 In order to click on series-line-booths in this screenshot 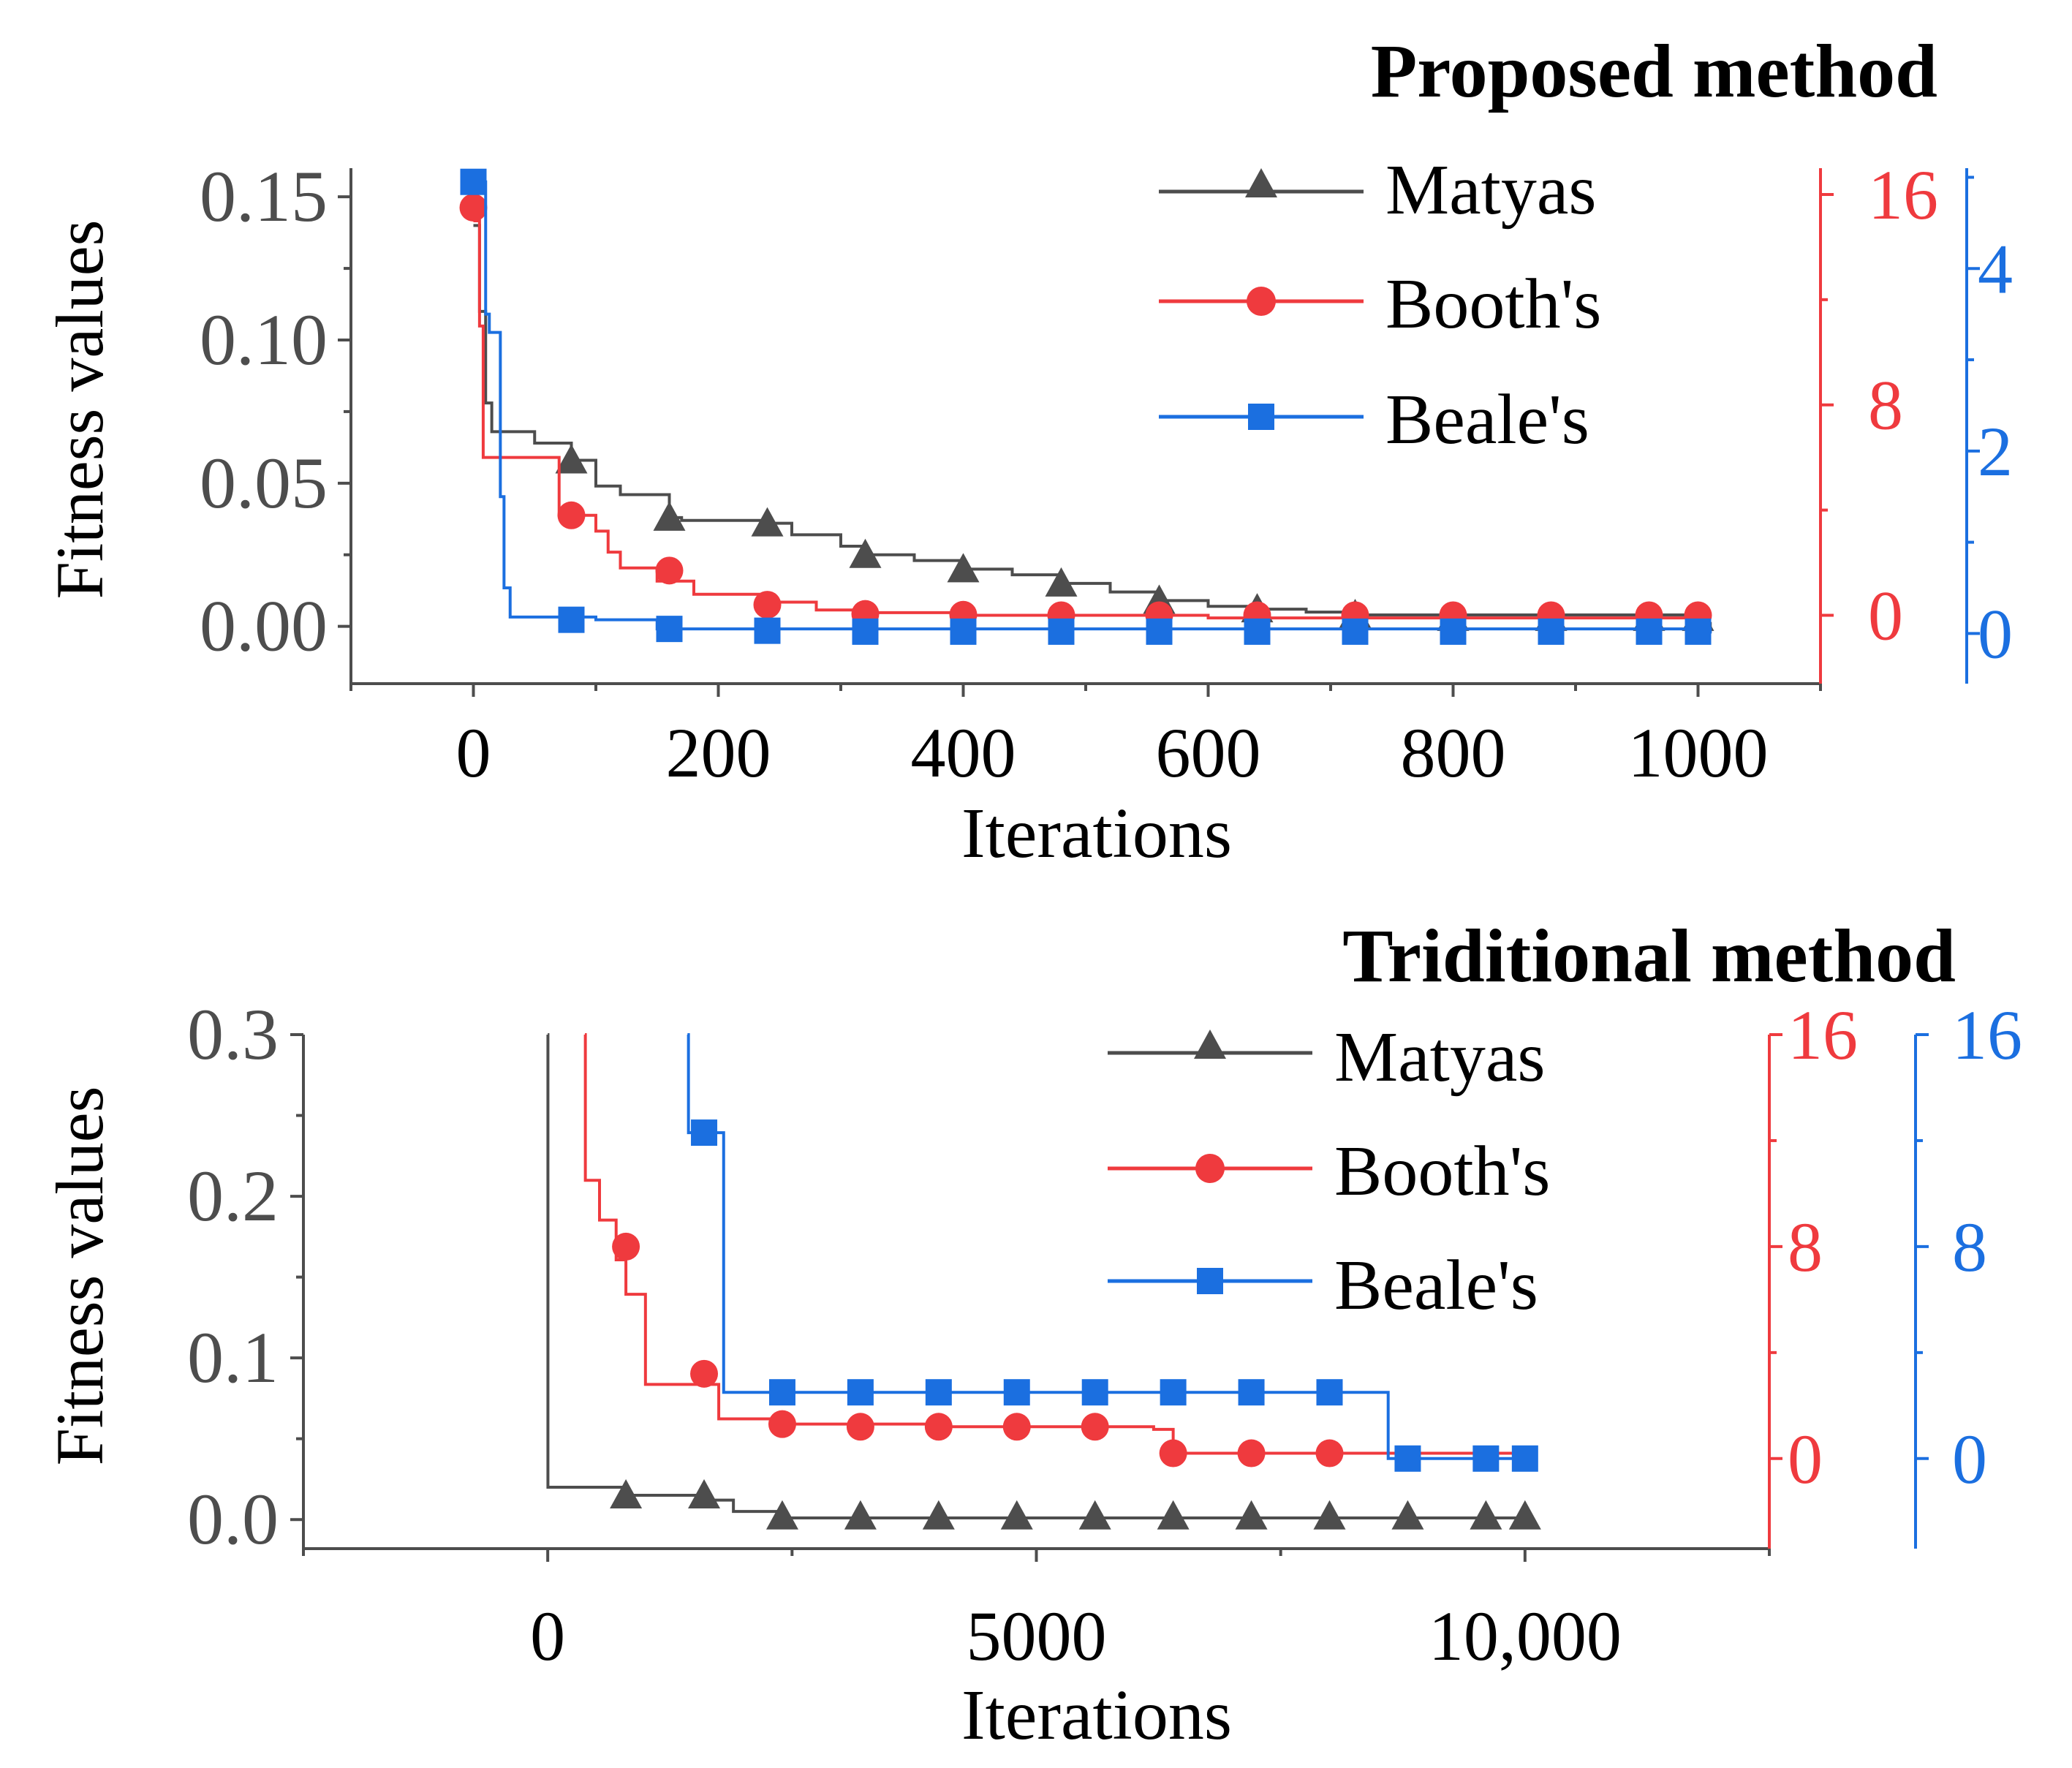, I will do `click(1054, 1244)`.